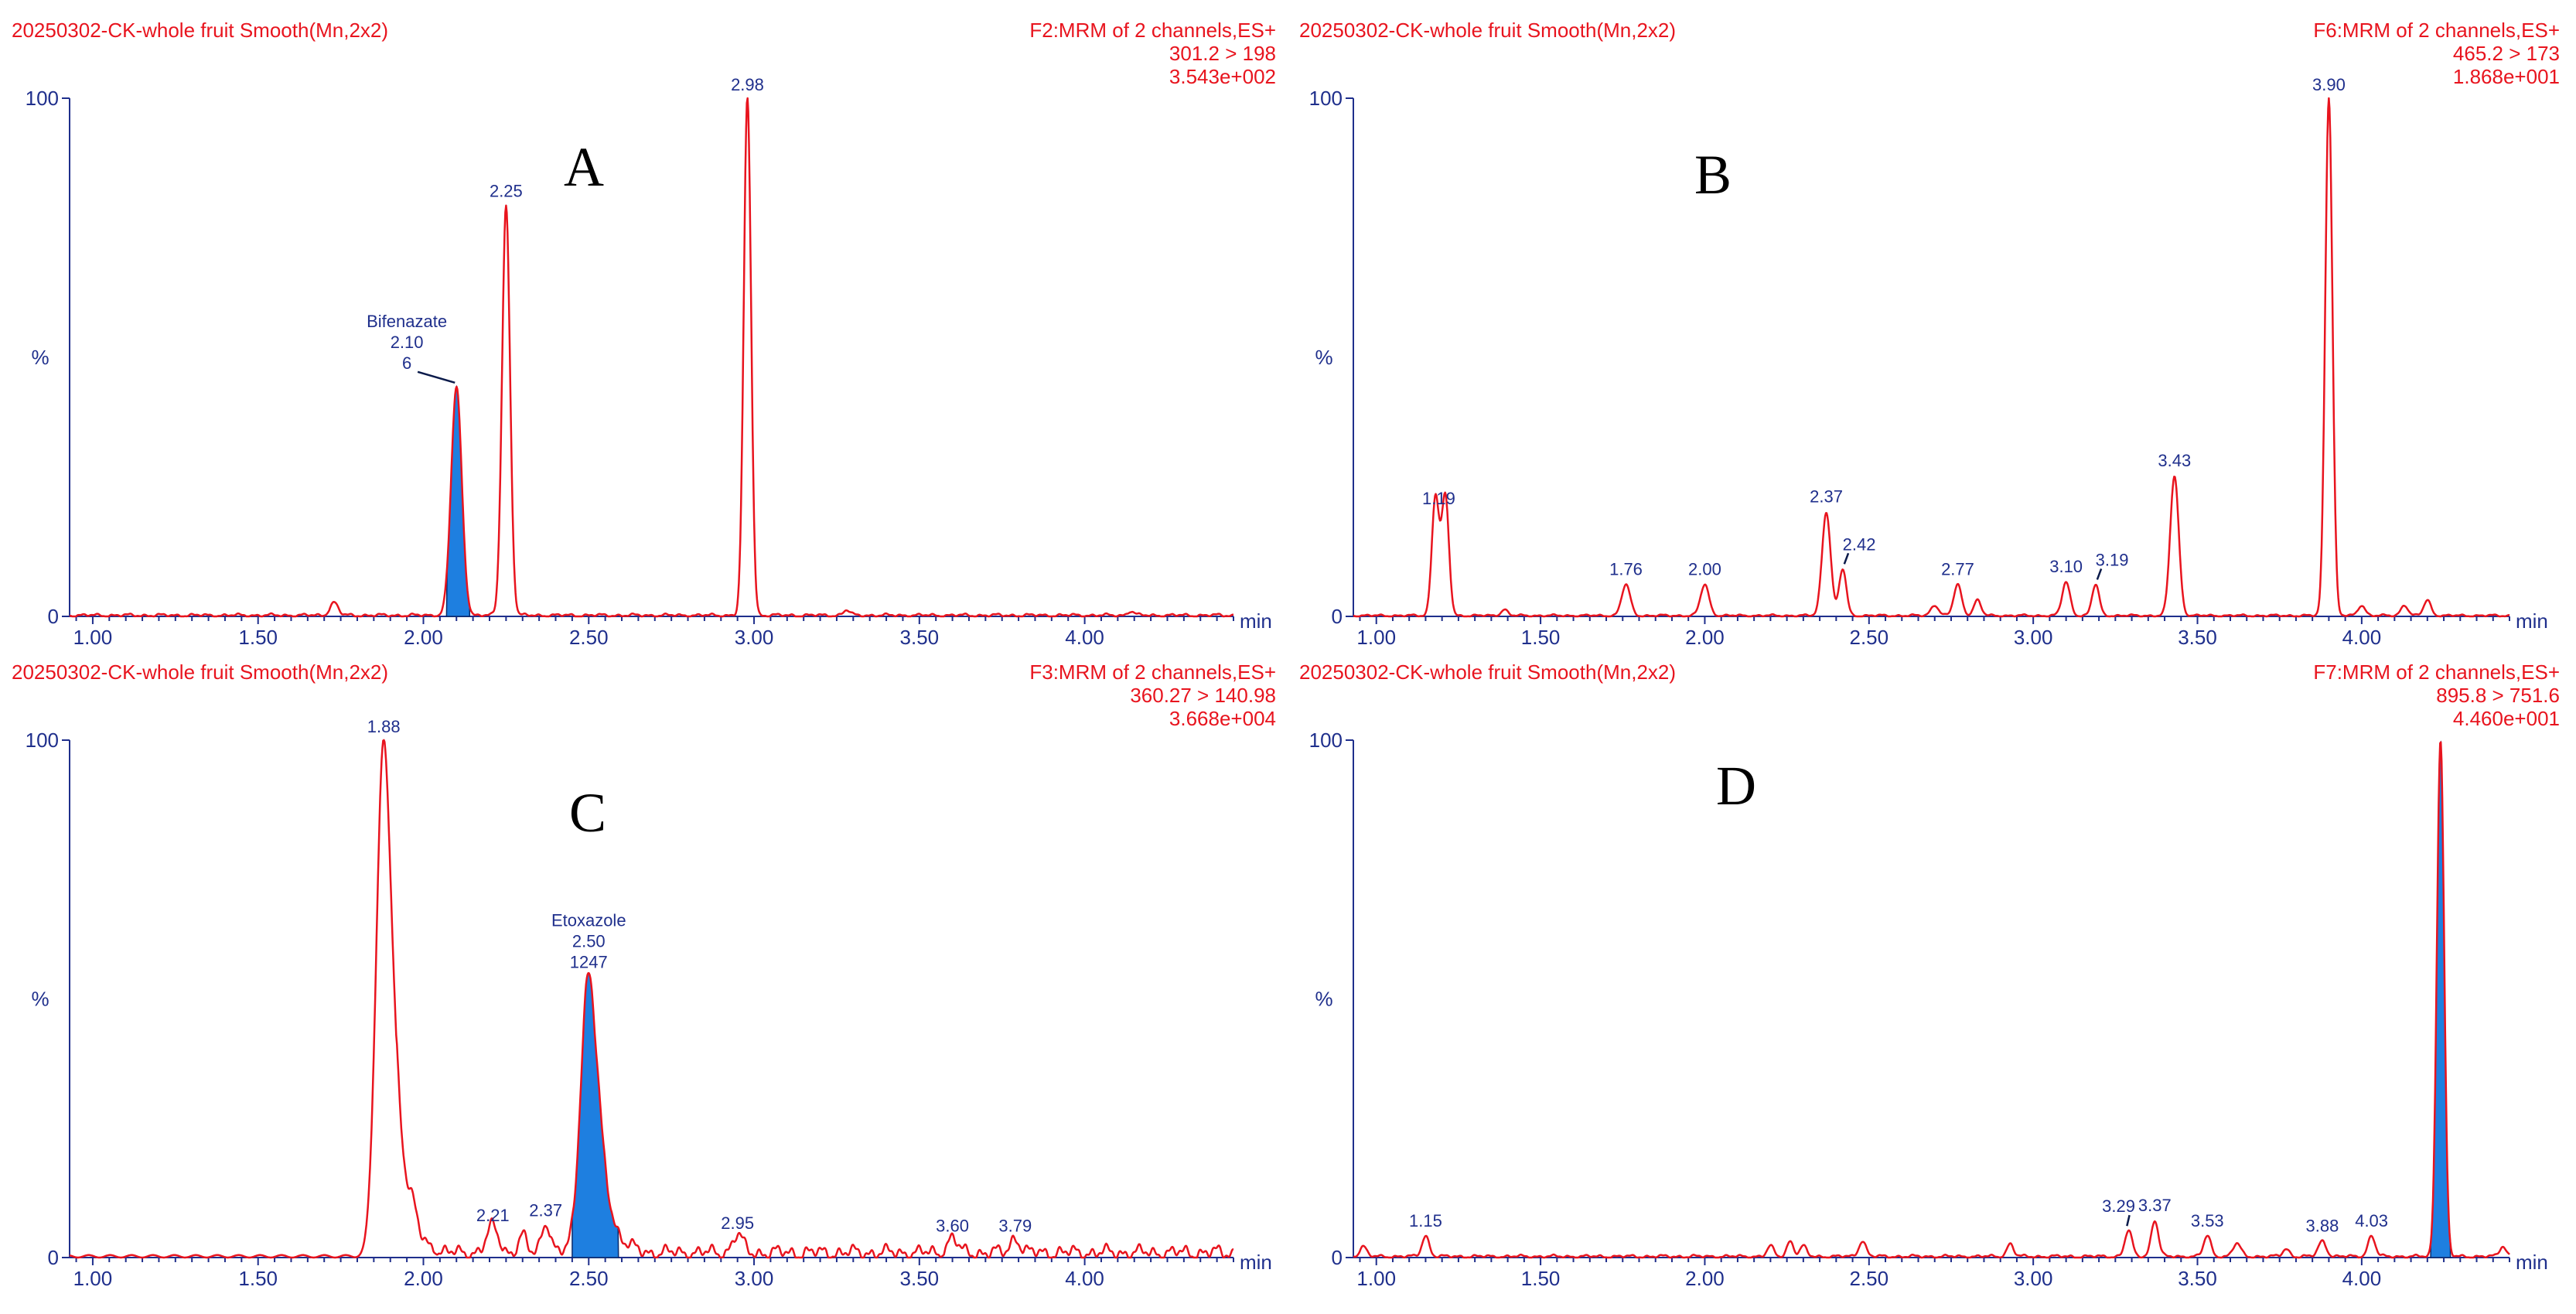  I want to click on peak-label: 3.37, so click(2155, 1205).